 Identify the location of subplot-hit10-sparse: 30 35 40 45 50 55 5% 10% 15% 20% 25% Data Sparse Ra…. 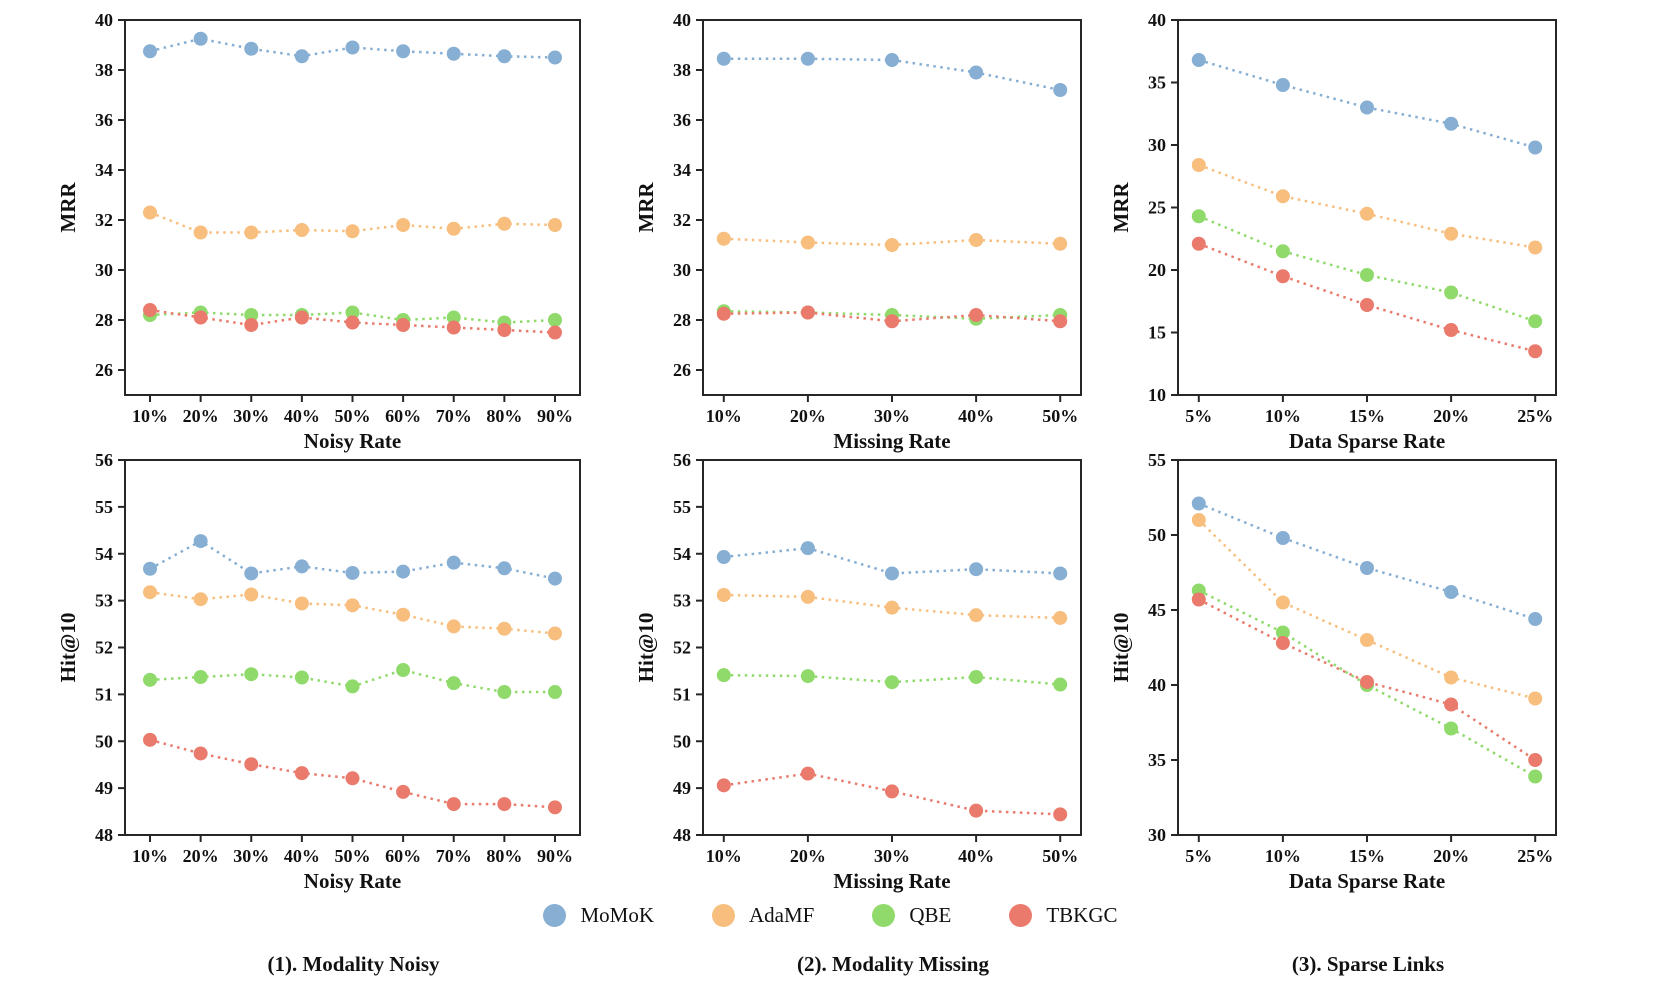
(1333, 671).